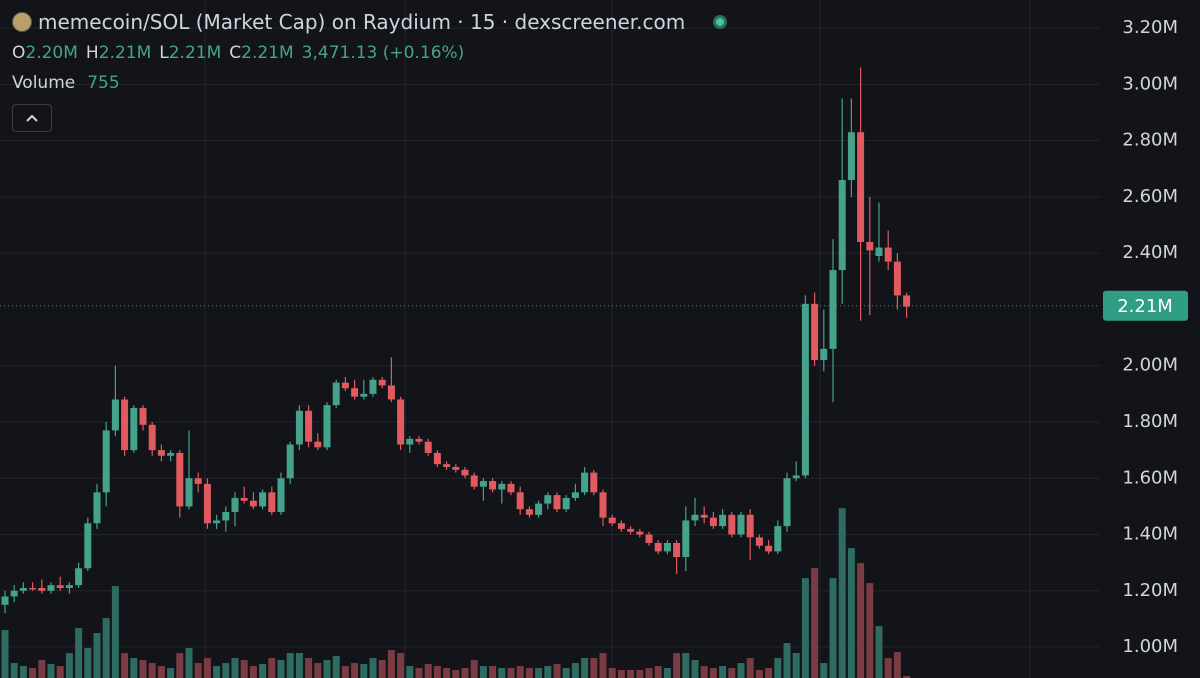 The width and height of the screenshot is (1200, 678). I want to click on ohlc-key: H, so click(92, 53).